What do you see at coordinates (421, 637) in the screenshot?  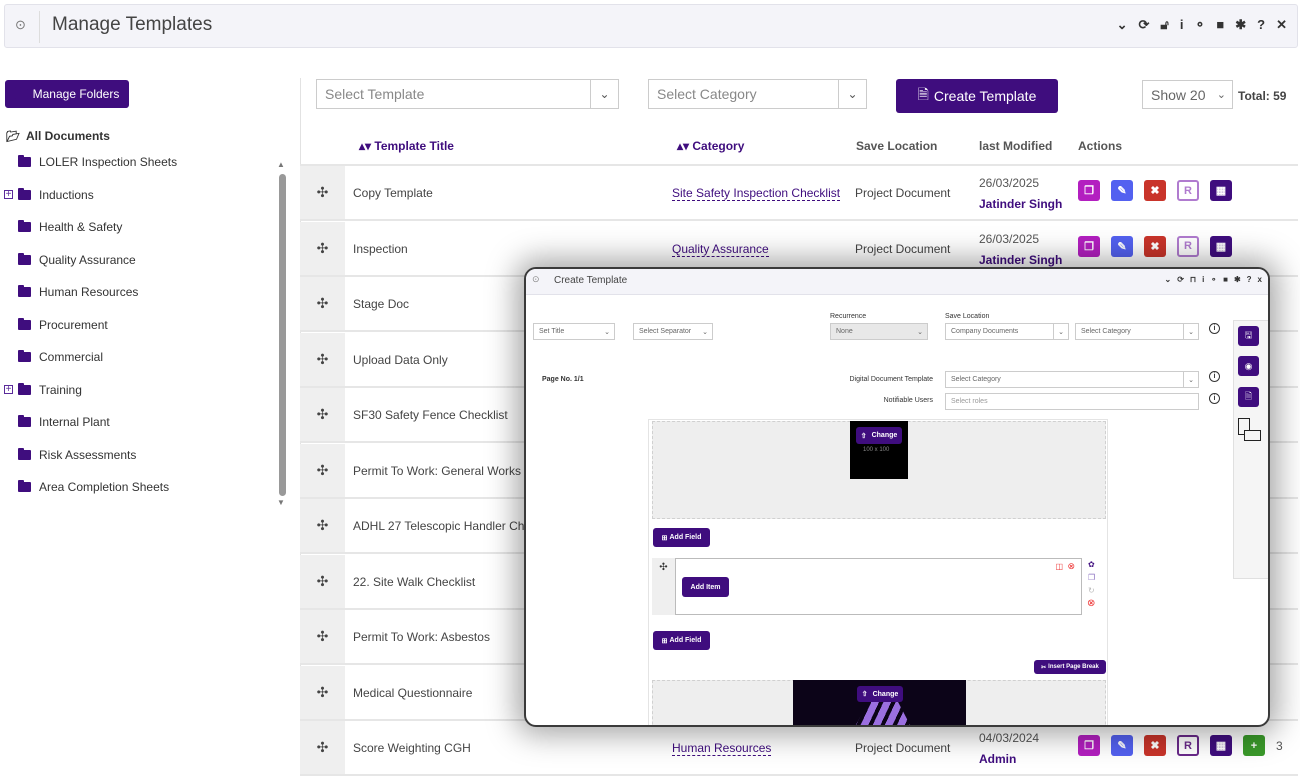 I see `template-title: Permit To Work: Asbestos` at bounding box center [421, 637].